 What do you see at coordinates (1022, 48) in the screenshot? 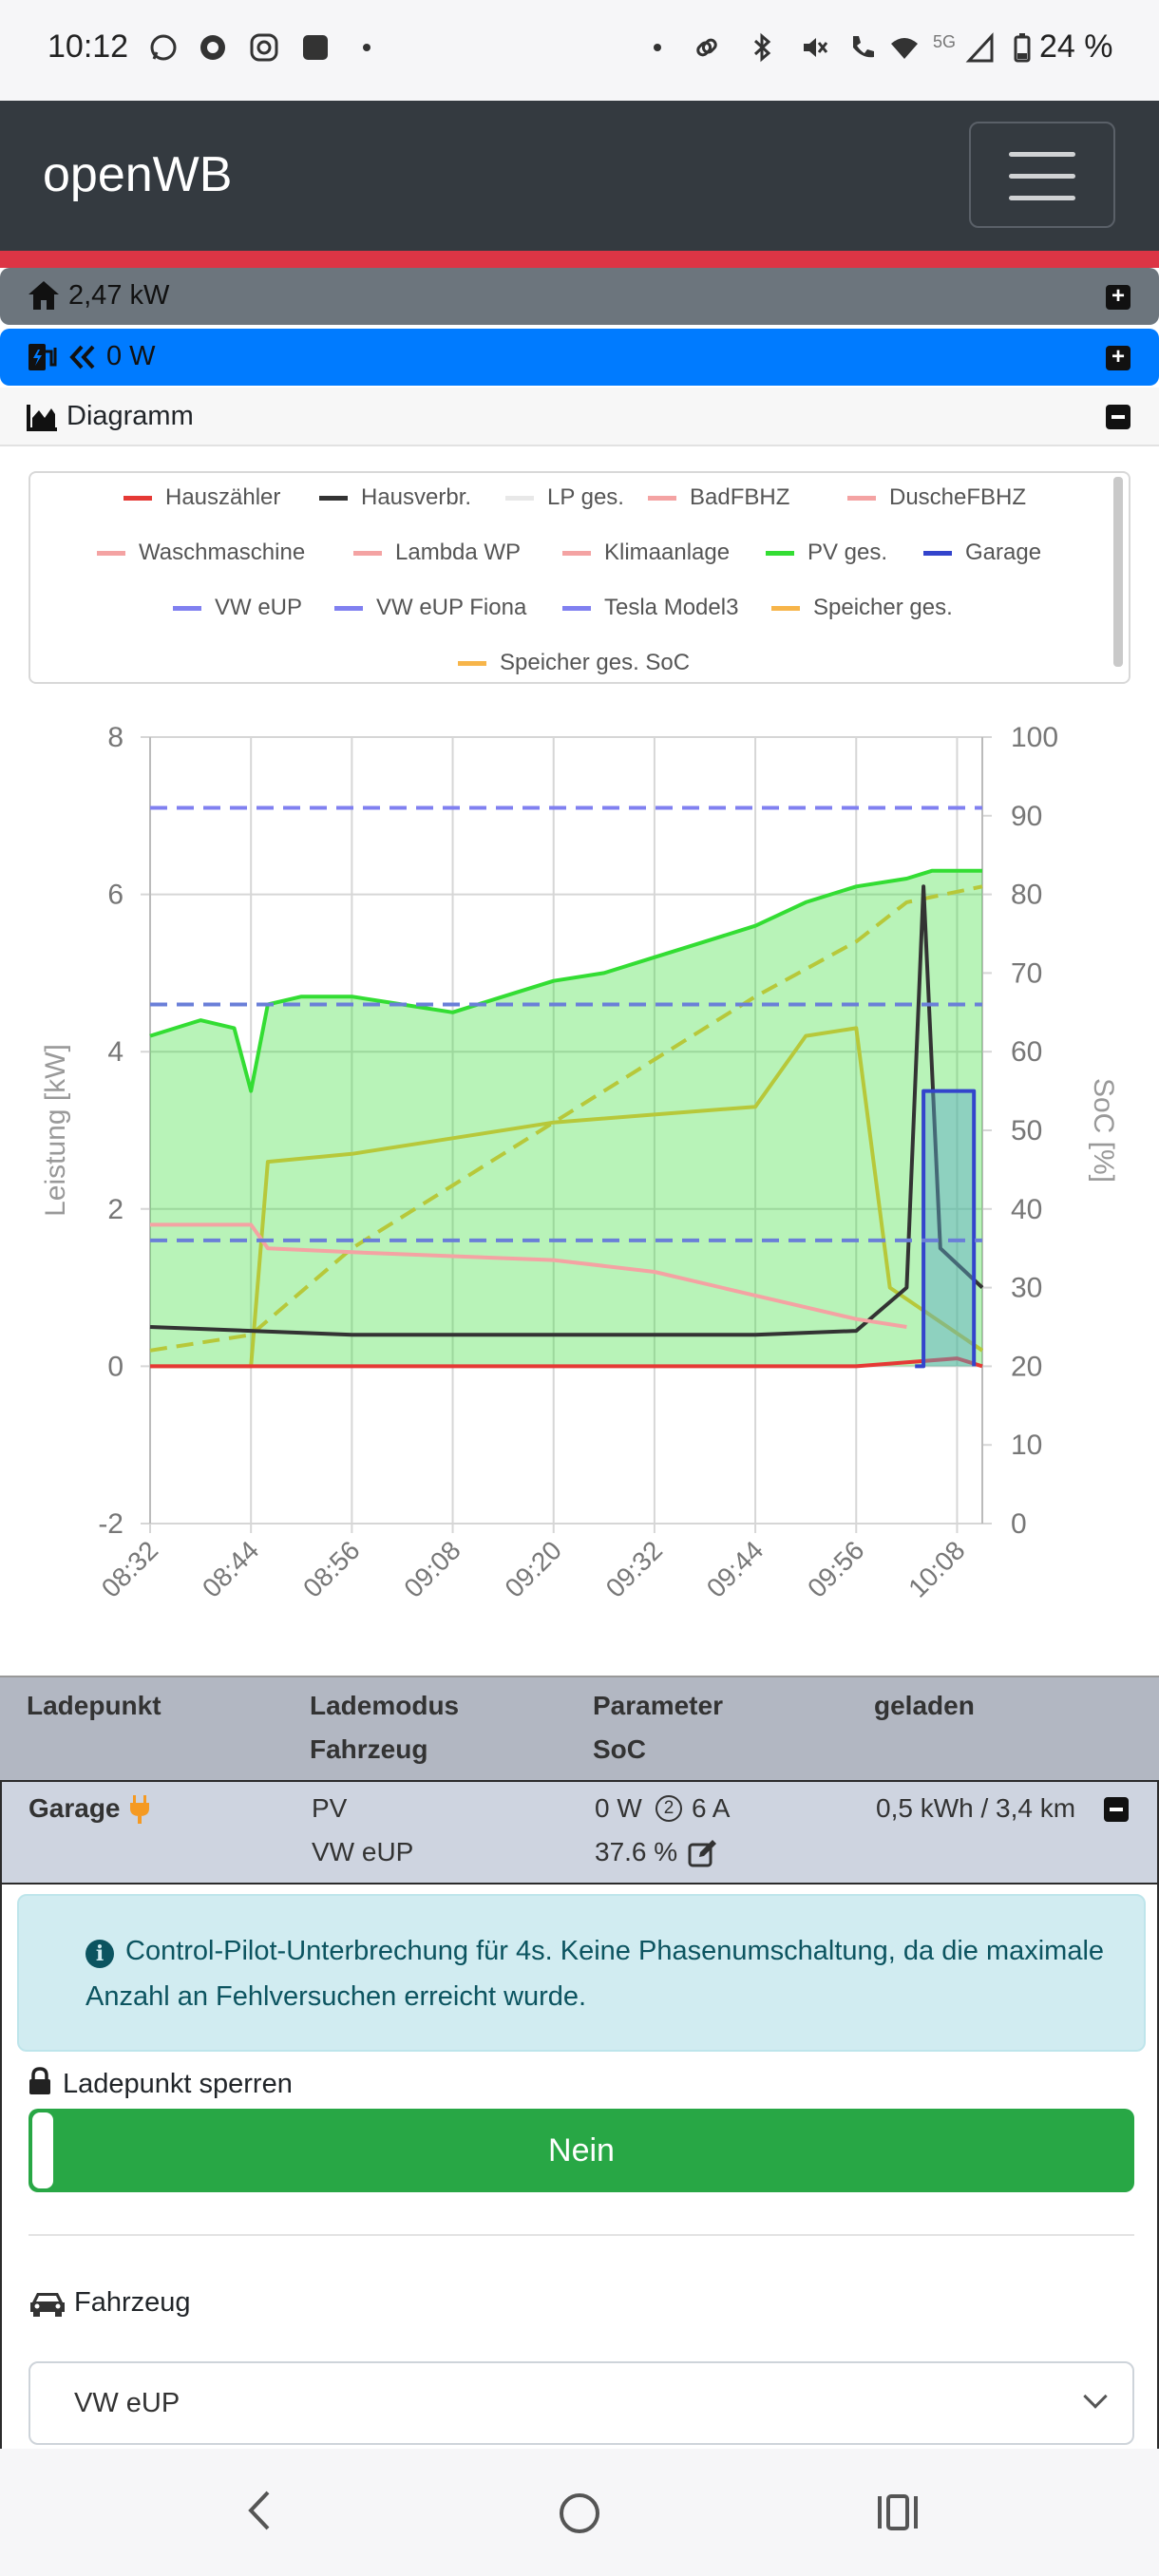
I see `battery-icon` at bounding box center [1022, 48].